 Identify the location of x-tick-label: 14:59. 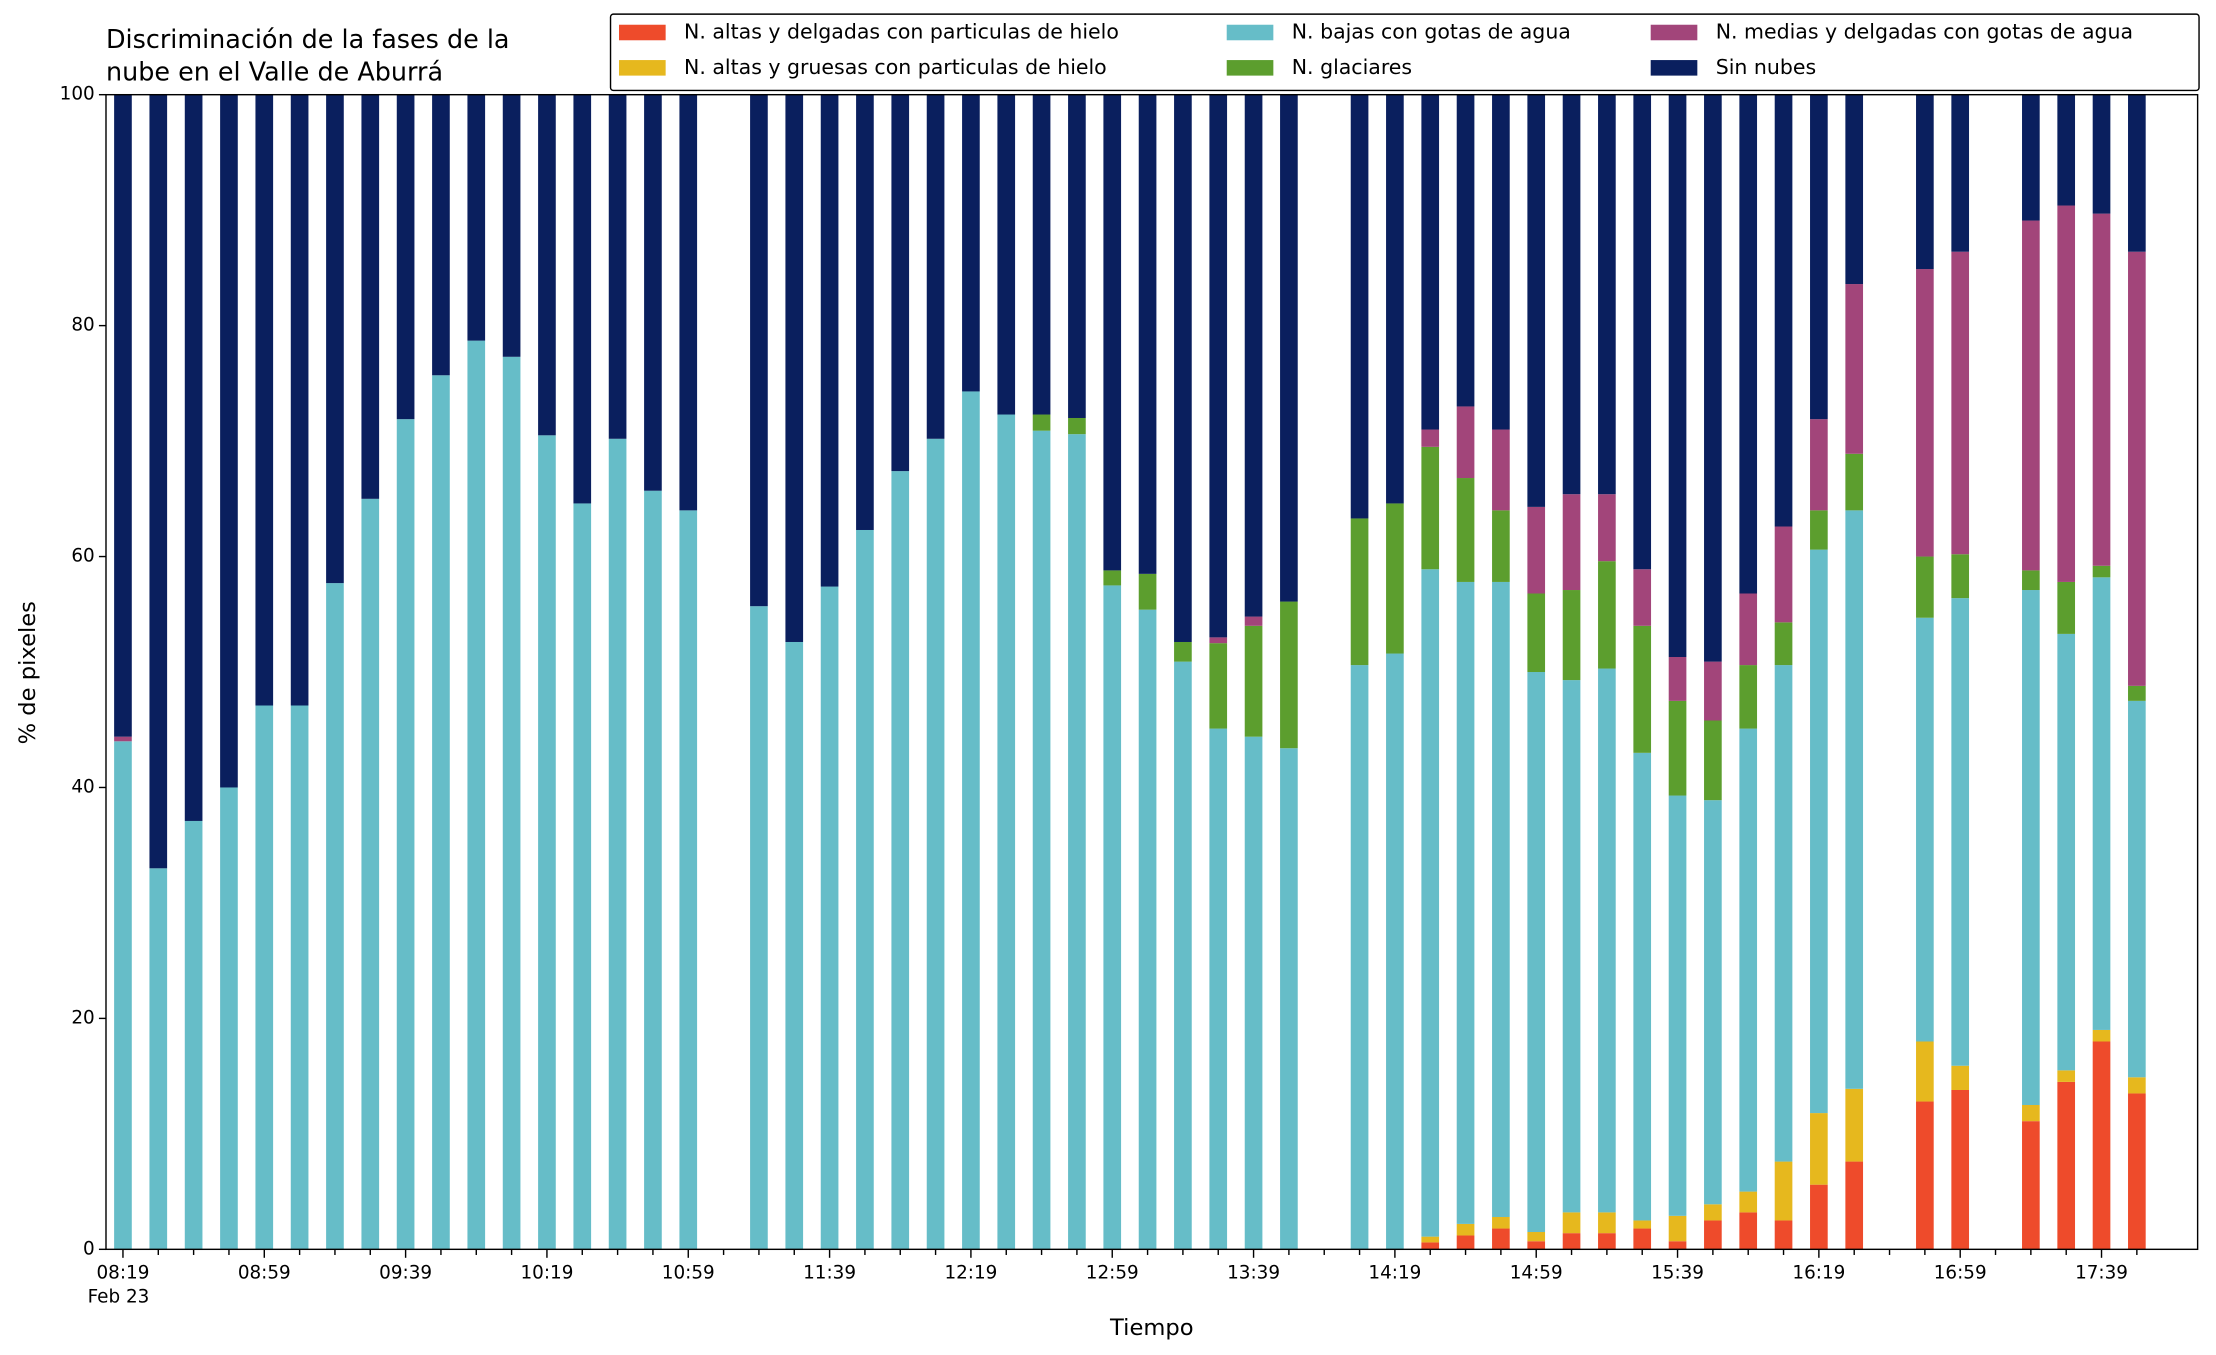
(1536, 1272).